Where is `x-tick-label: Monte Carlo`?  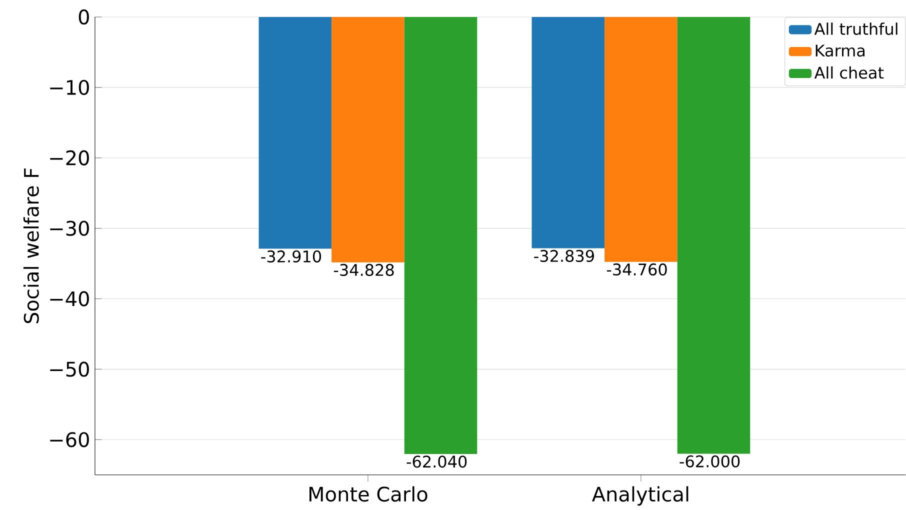
x-tick-label: Monte Carlo is located at coordinates (368, 494).